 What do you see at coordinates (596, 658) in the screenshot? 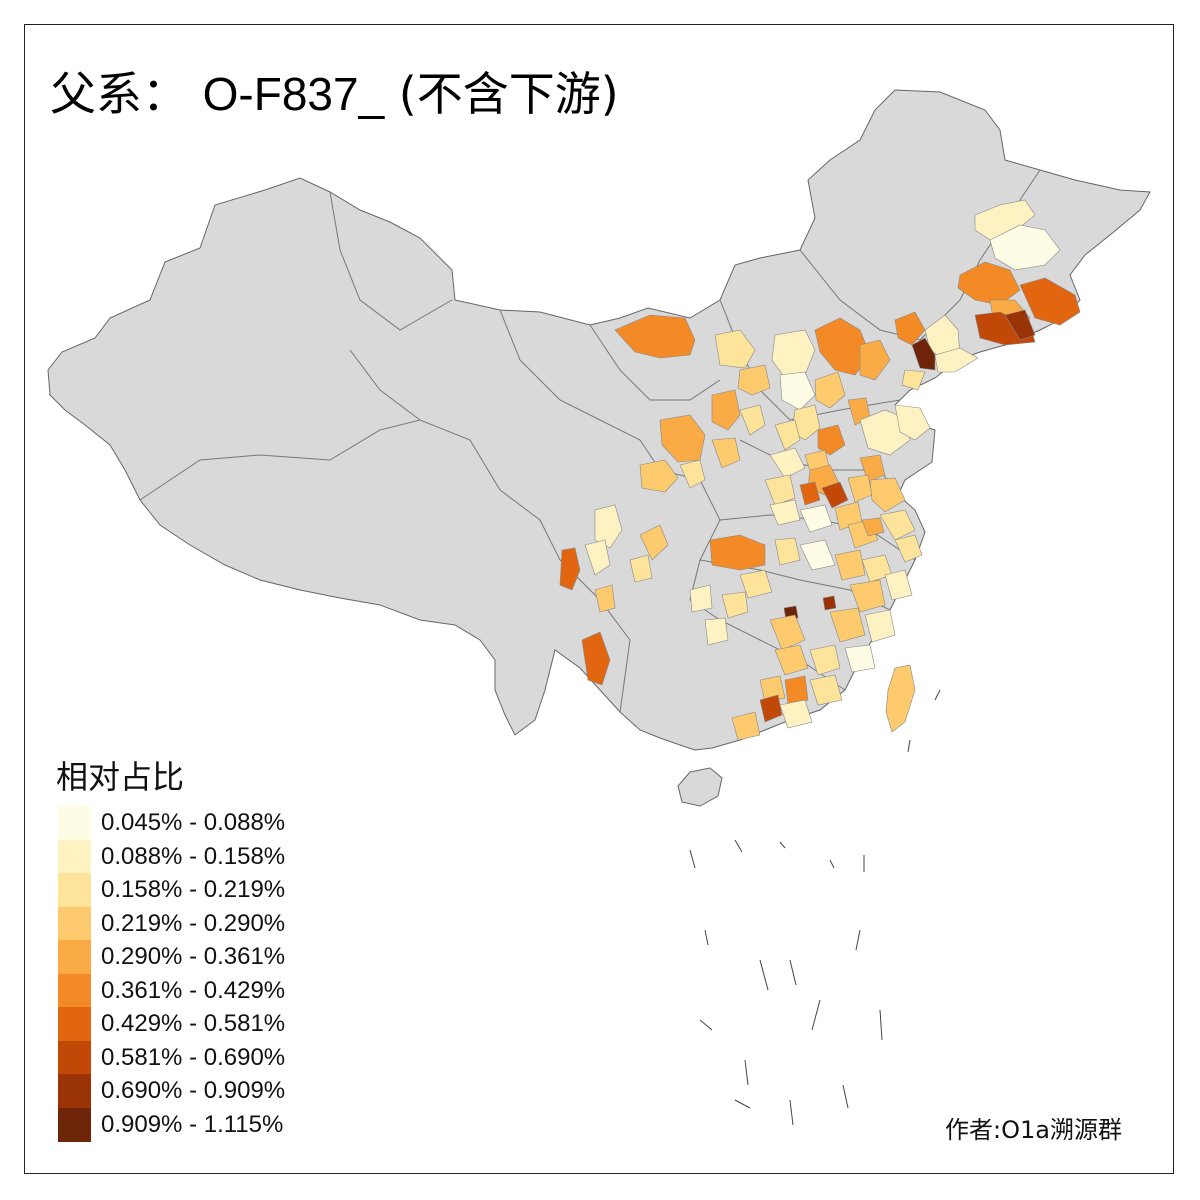
I see `region-yunnan-w` at bounding box center [596, 658].